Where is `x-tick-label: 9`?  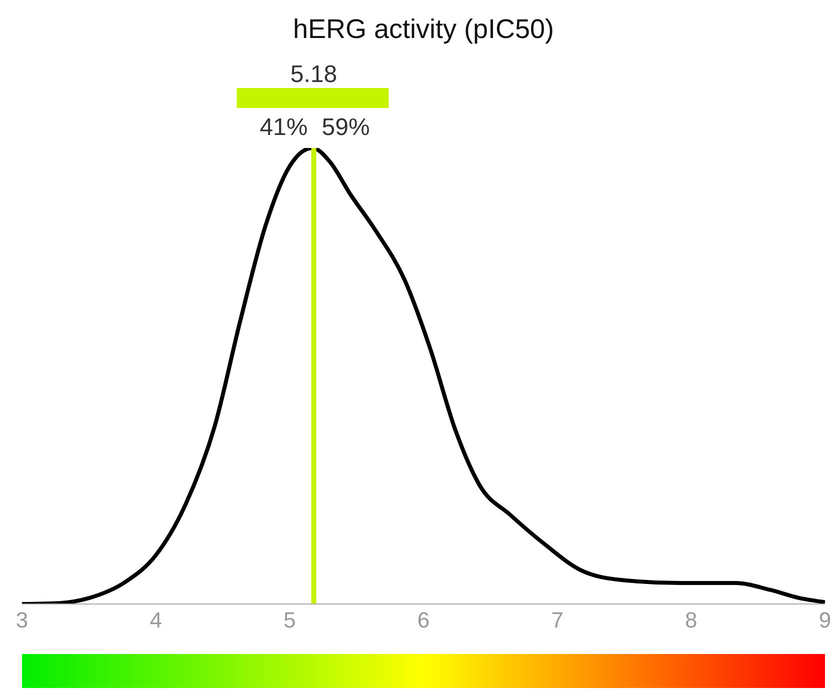
x-tick-label: 9 is located at coordinates (825, 620).